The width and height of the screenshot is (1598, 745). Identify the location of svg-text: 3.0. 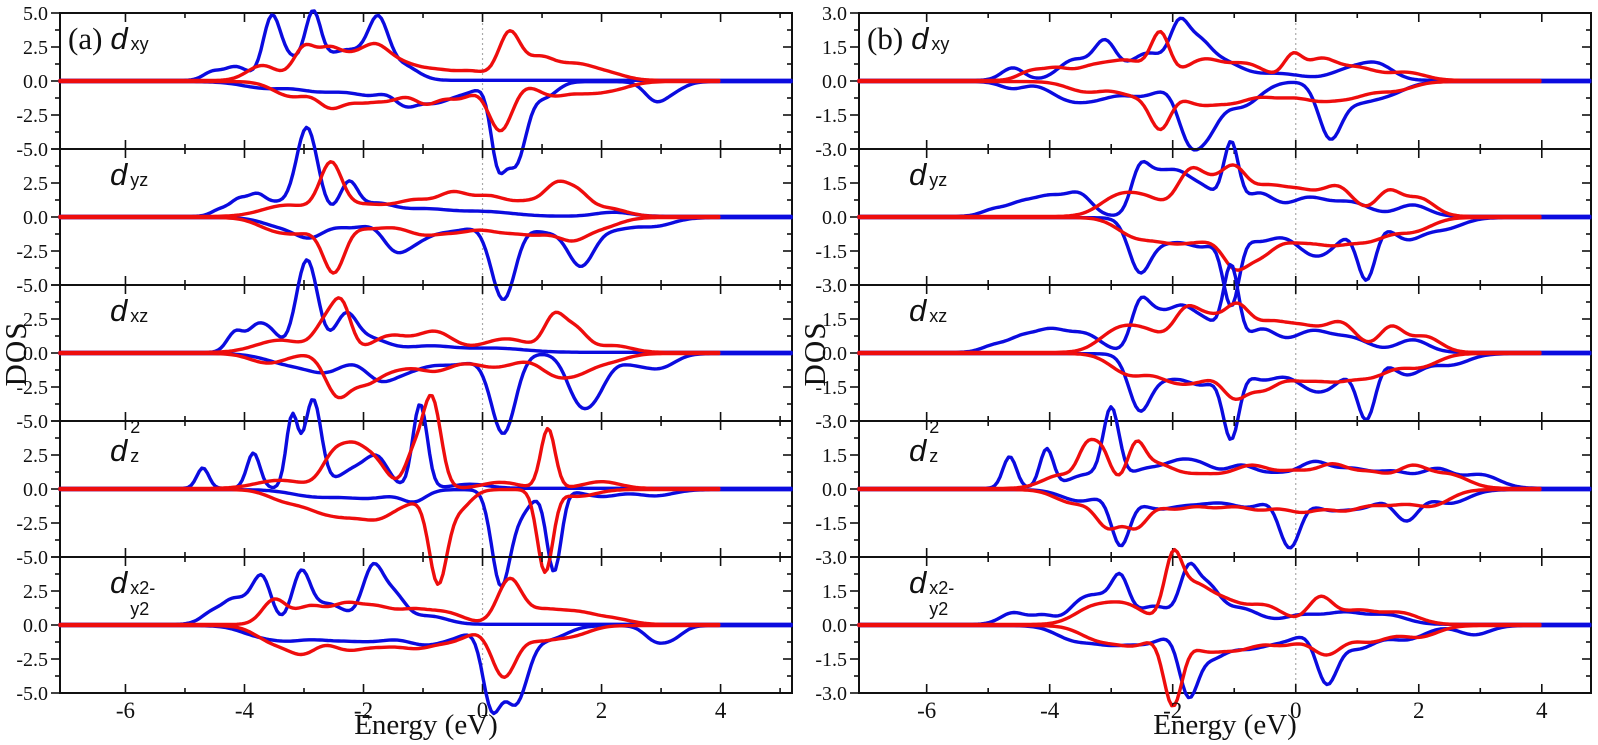
(834, 14).